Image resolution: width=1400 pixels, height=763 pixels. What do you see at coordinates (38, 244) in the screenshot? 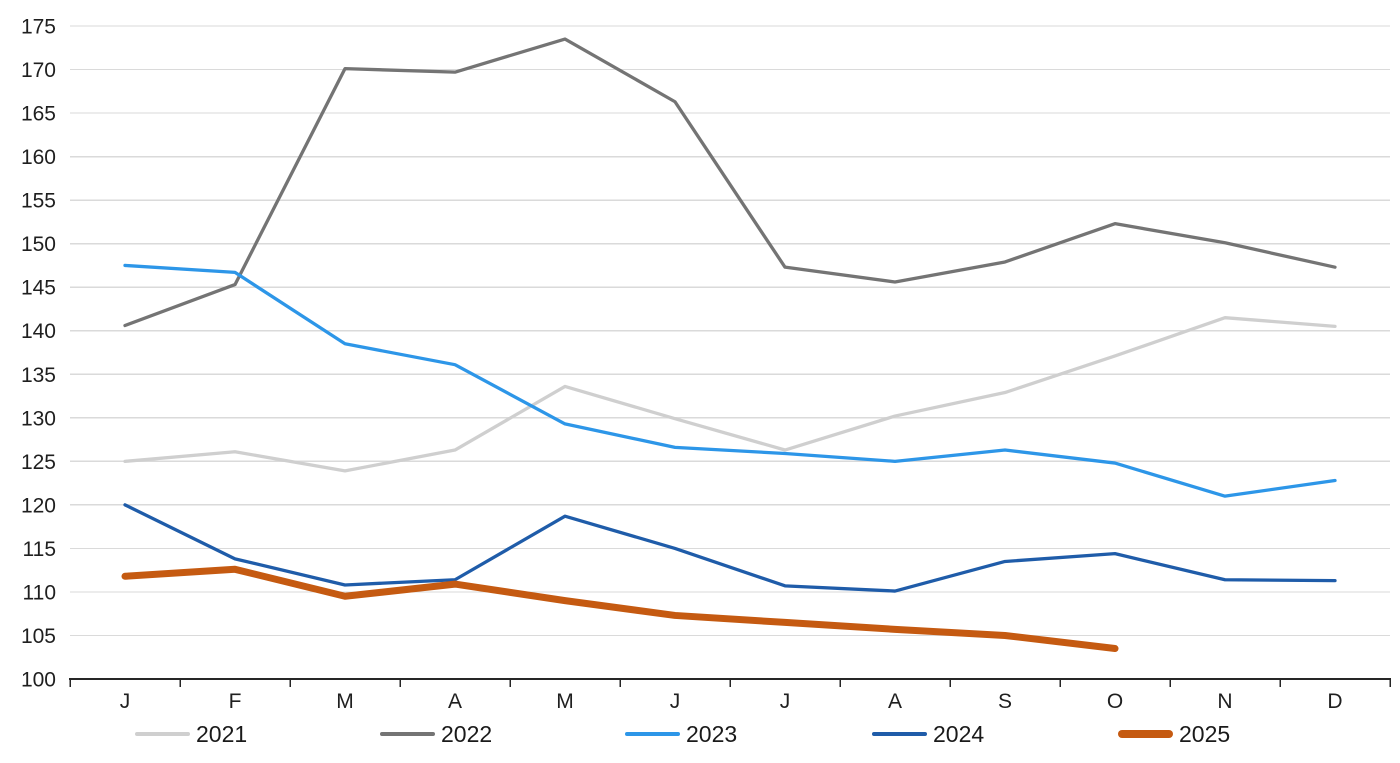
I see `y-axis-tick-label: 150` at bounding box center [38, 244].